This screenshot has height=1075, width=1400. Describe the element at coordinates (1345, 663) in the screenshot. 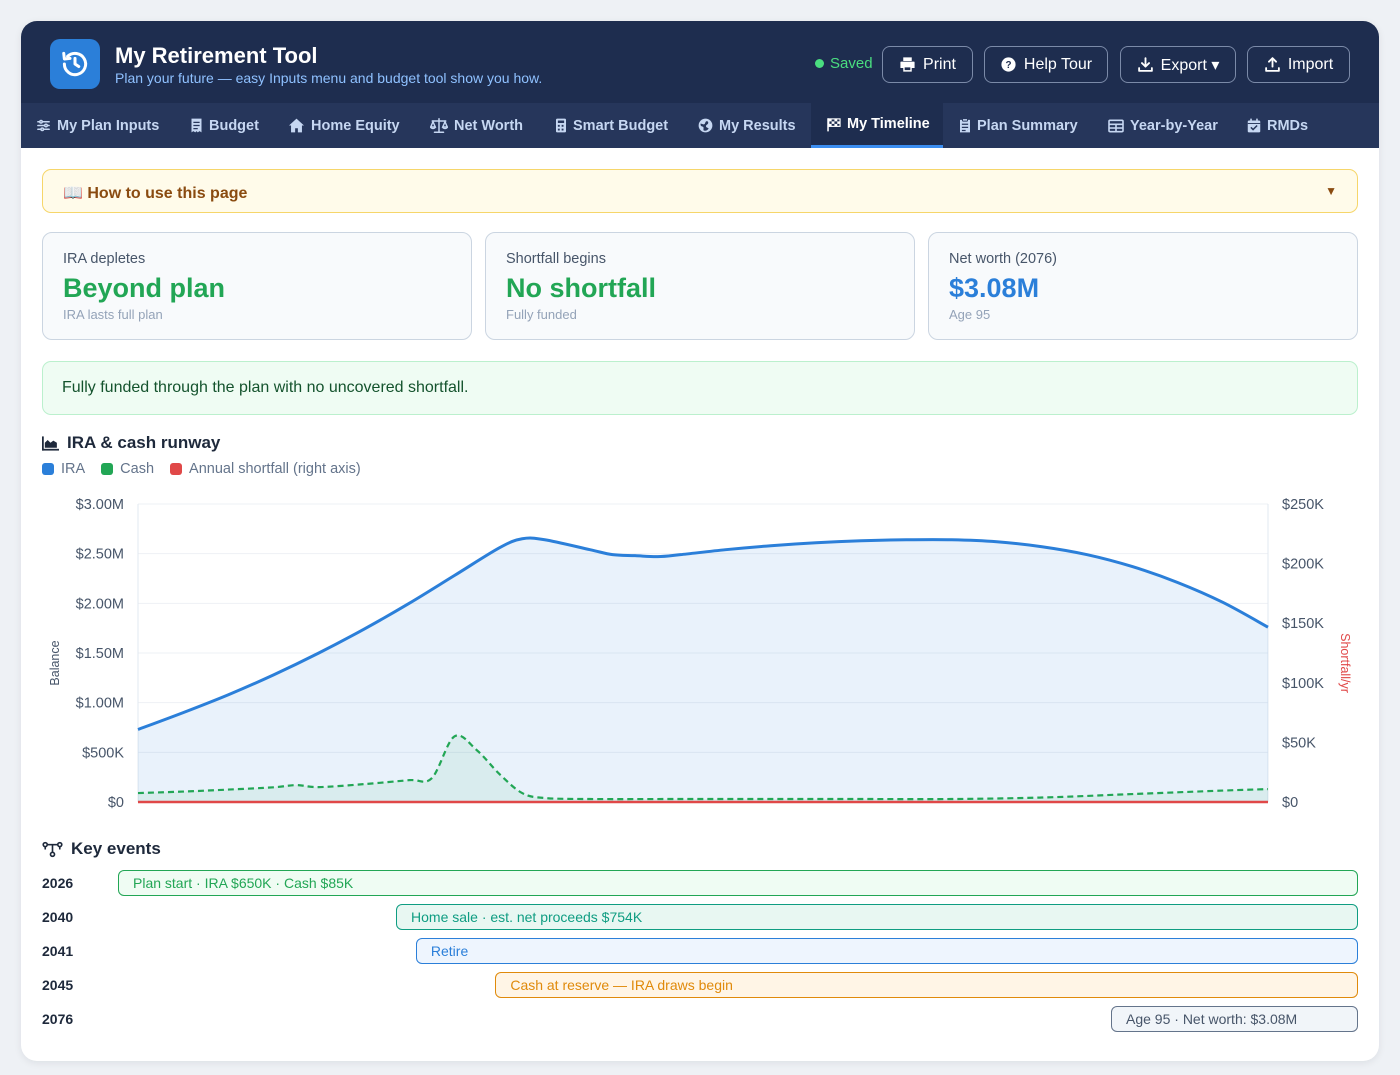

I see `y2-axis-label: Shortfall/yr` at that location.